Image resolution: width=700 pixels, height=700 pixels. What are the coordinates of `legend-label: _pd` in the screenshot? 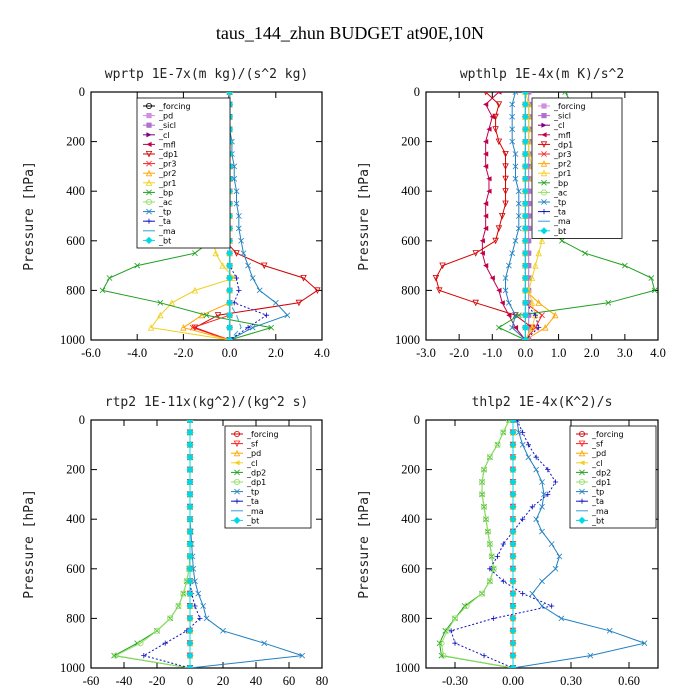 It's located at (598, 453).